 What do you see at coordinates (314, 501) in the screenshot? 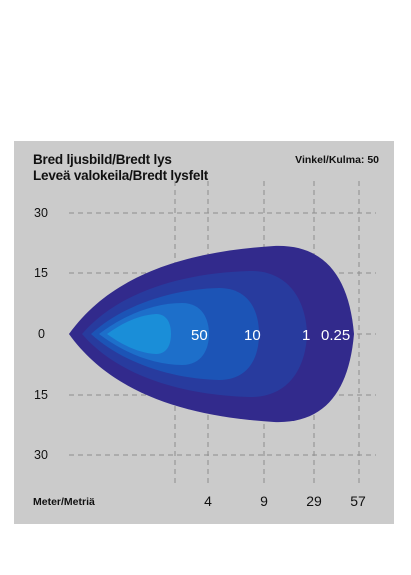
I see `distance-tick-29: 29` at bounding box center [314, 501].